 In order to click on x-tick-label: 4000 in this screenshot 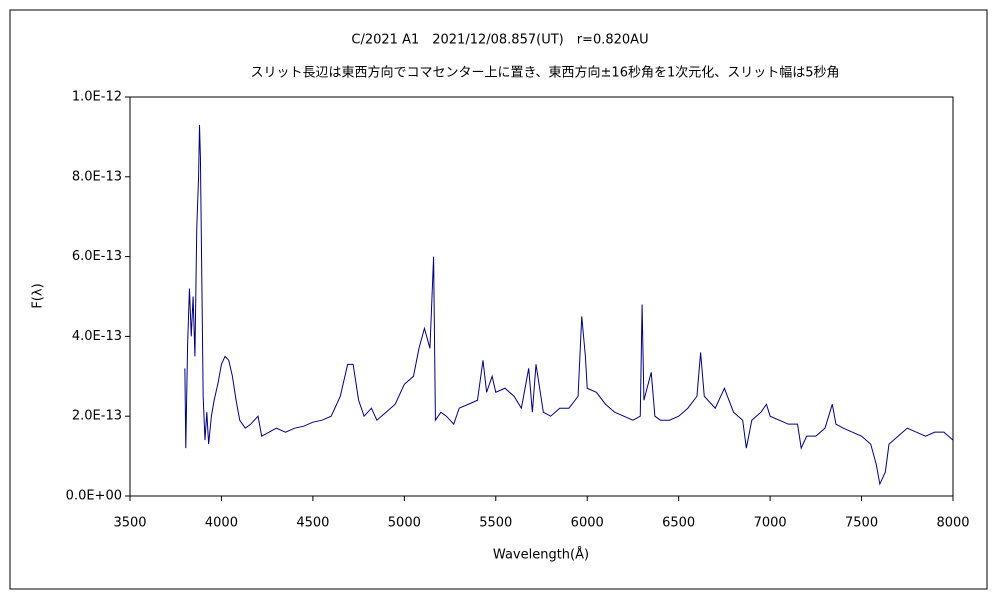, I will do `click(221, 523)`.